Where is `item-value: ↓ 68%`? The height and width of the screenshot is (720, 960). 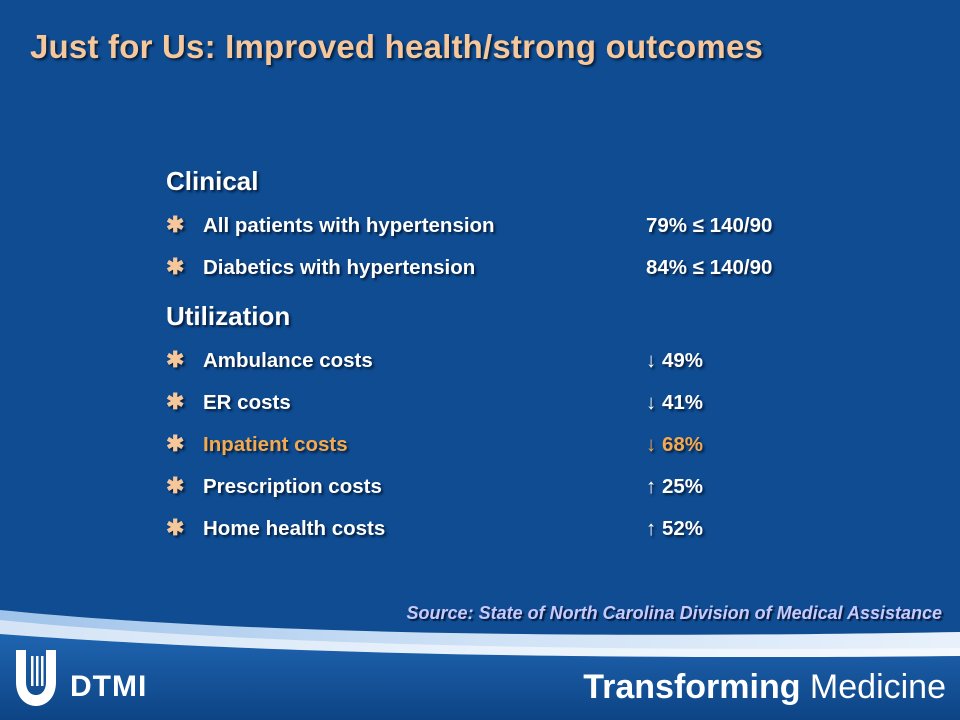
item-value: ↓ 68% is located at coordinates (674, 444).